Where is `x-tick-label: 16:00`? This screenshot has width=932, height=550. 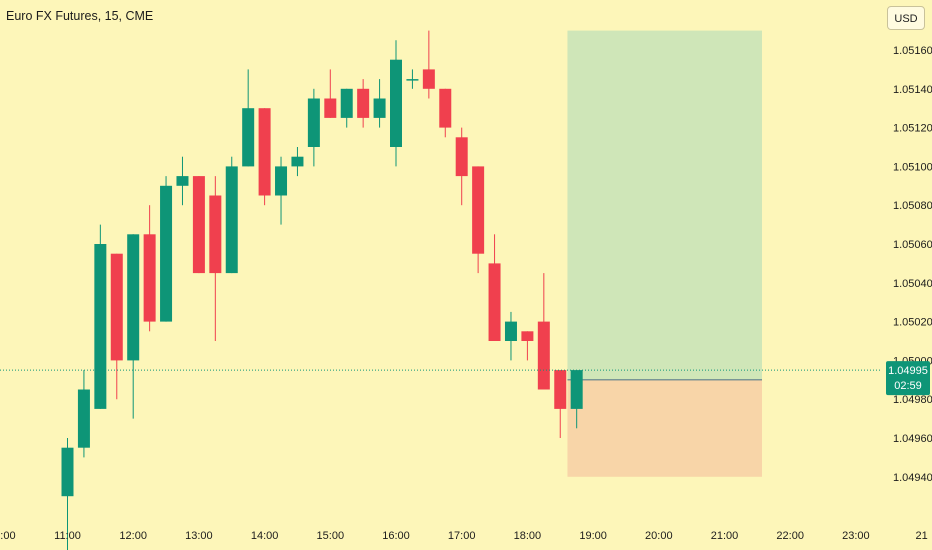
x-tick-label: 16:00 is located at coordinates (396, 536).